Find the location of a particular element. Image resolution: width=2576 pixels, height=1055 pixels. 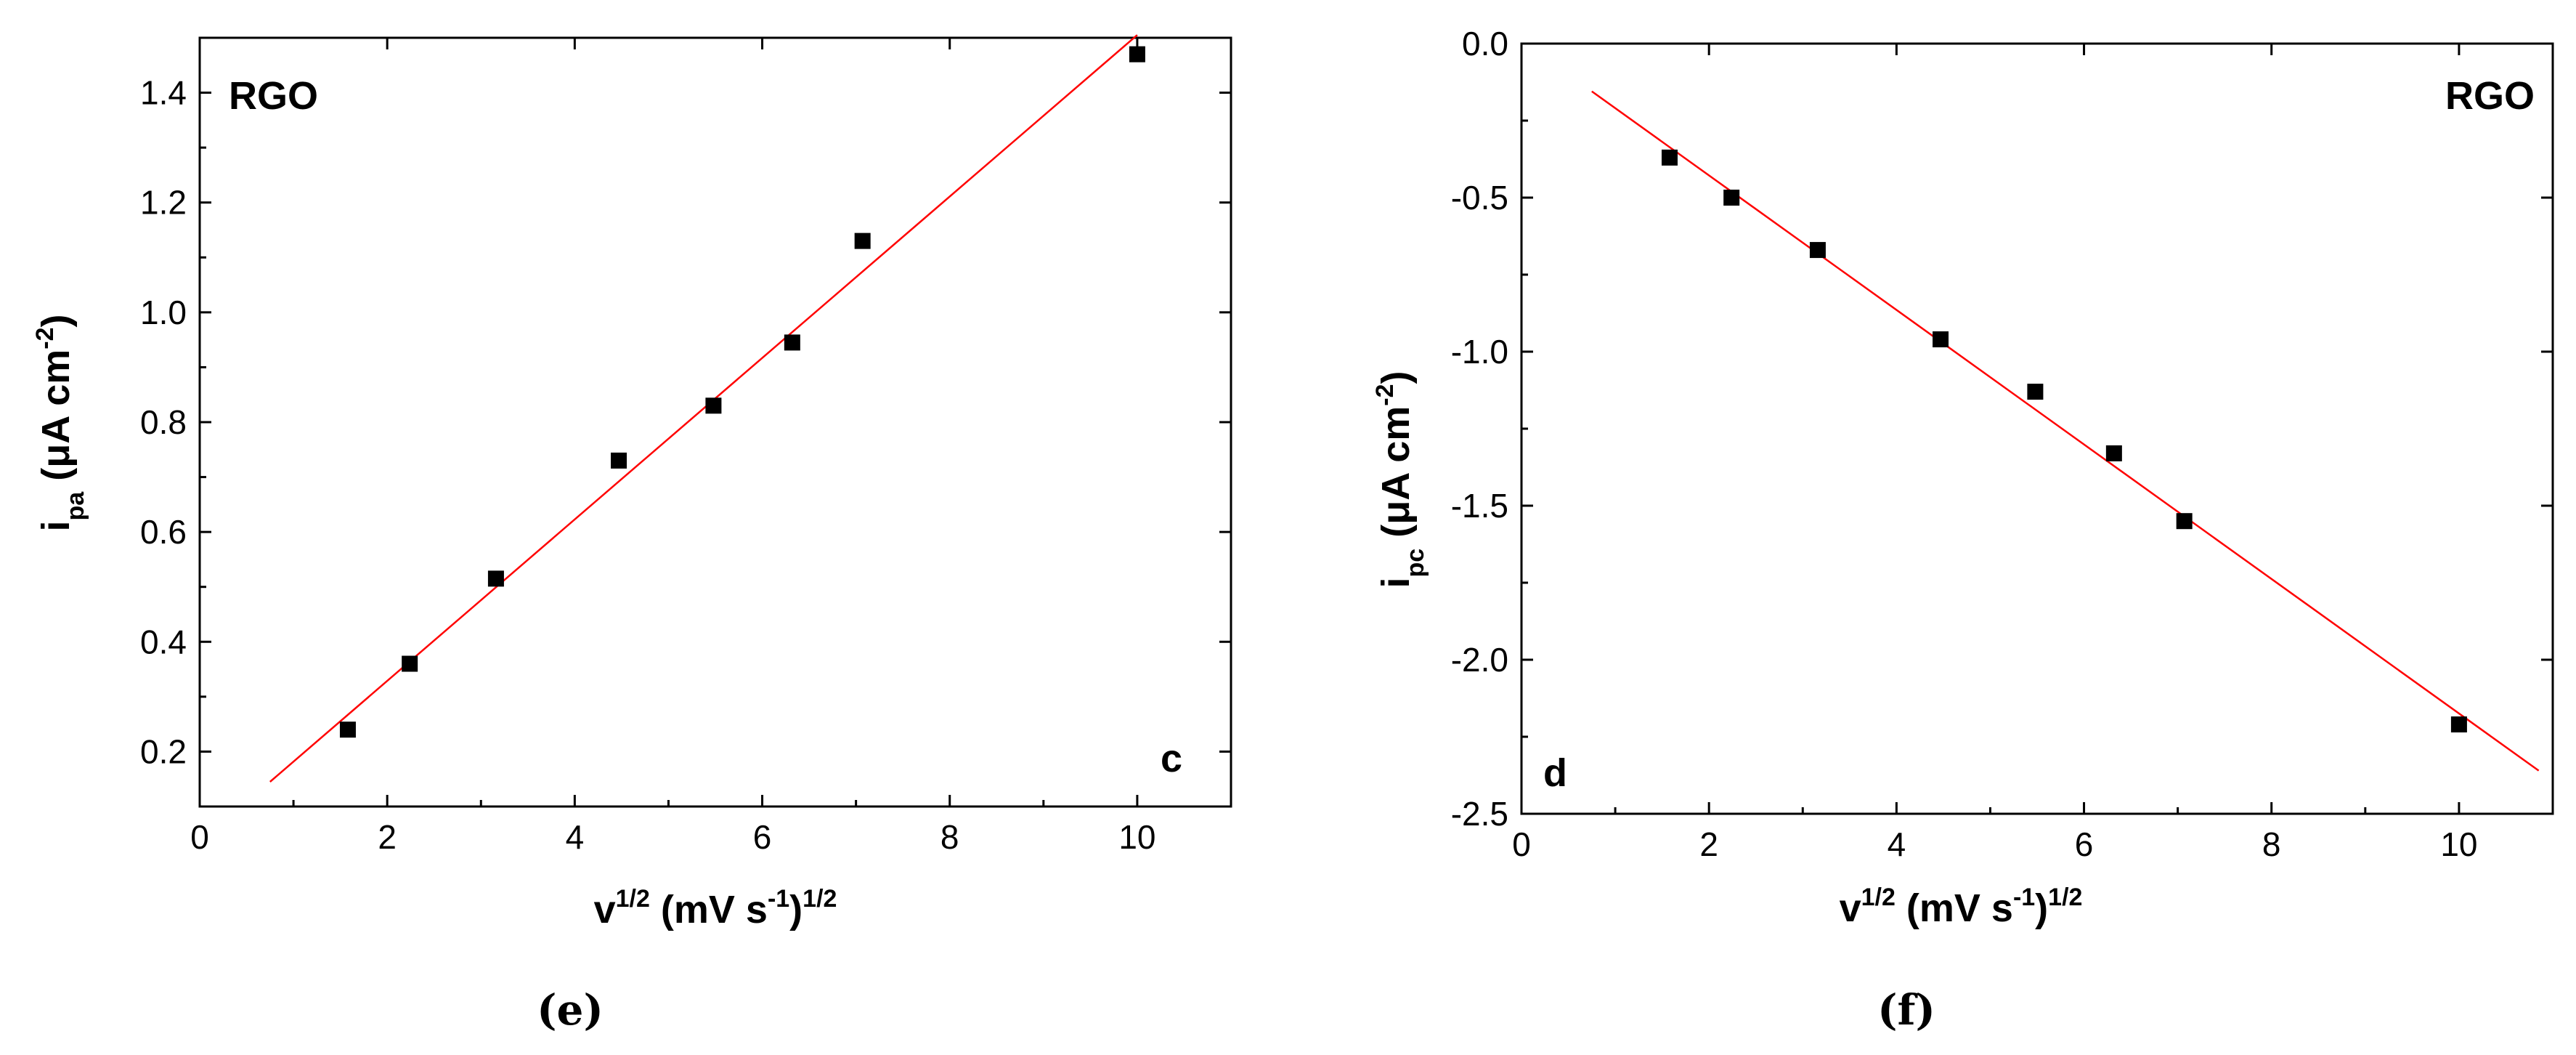

panel-label: (f) is located at coordinates (1906, 1010).